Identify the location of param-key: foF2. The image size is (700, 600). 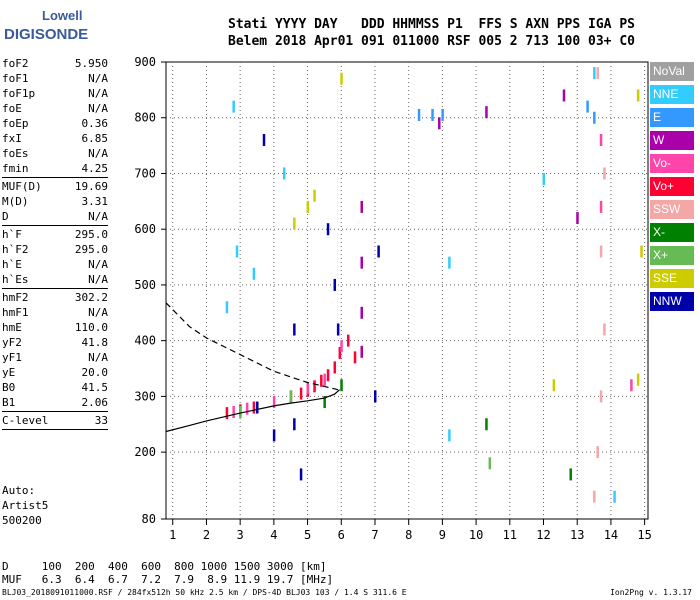
(15, 63).